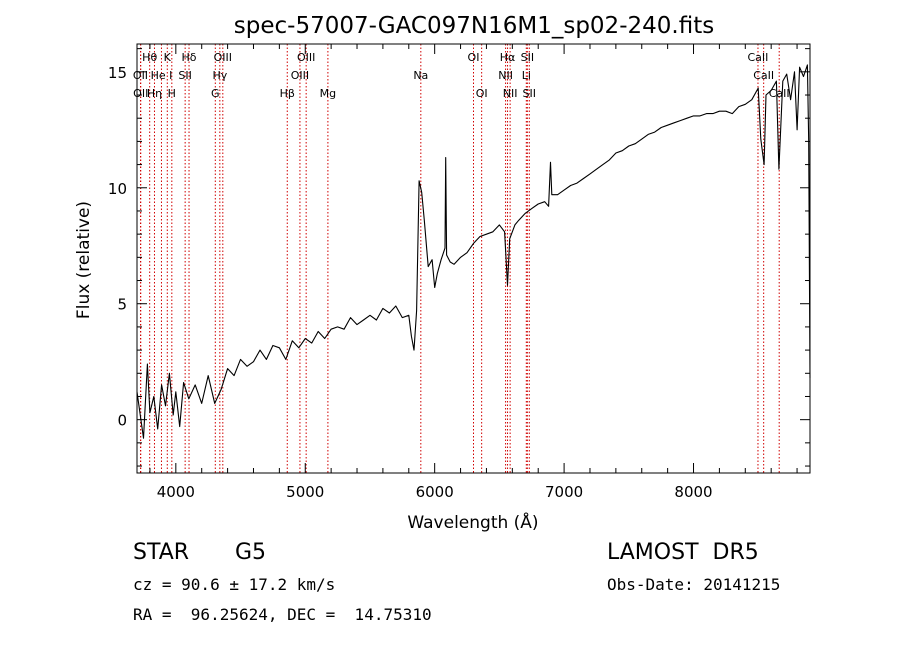  What do you see at coordinates (176, 492) in the screenshot?
I see `x-tick-label: 4000` at bounding box center [176, 492].